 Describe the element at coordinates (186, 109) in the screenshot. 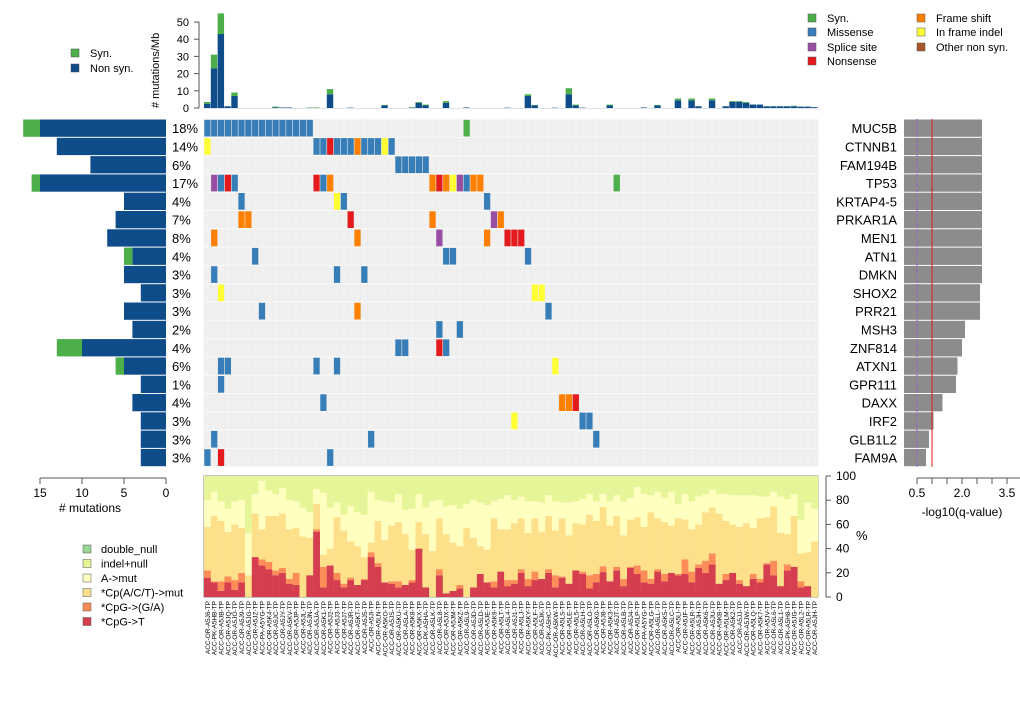

I see `top-axis-tick-label: 0` at that location.